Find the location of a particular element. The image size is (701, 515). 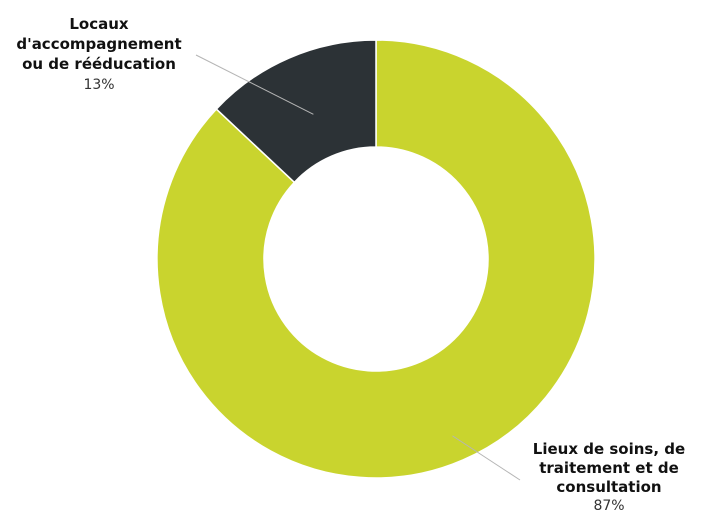

slice-label-line: d'accompagnement is located at coordinates (98, 44).